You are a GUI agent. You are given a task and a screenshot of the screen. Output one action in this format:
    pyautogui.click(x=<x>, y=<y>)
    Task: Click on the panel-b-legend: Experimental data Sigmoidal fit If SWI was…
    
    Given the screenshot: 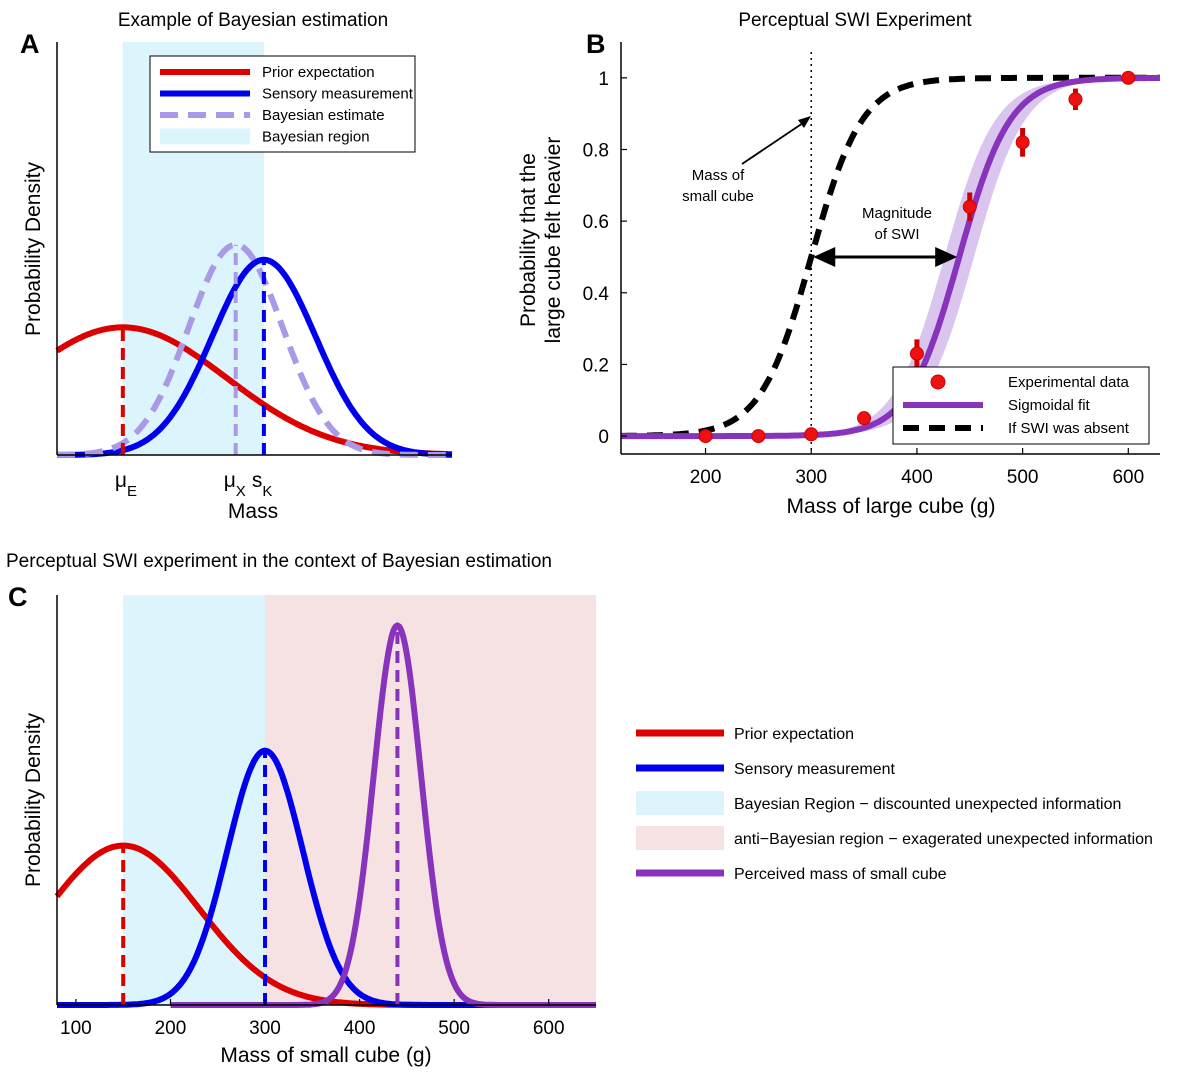 What is the action you would take?
    pyautogui.click(x=1021, y=405)
    